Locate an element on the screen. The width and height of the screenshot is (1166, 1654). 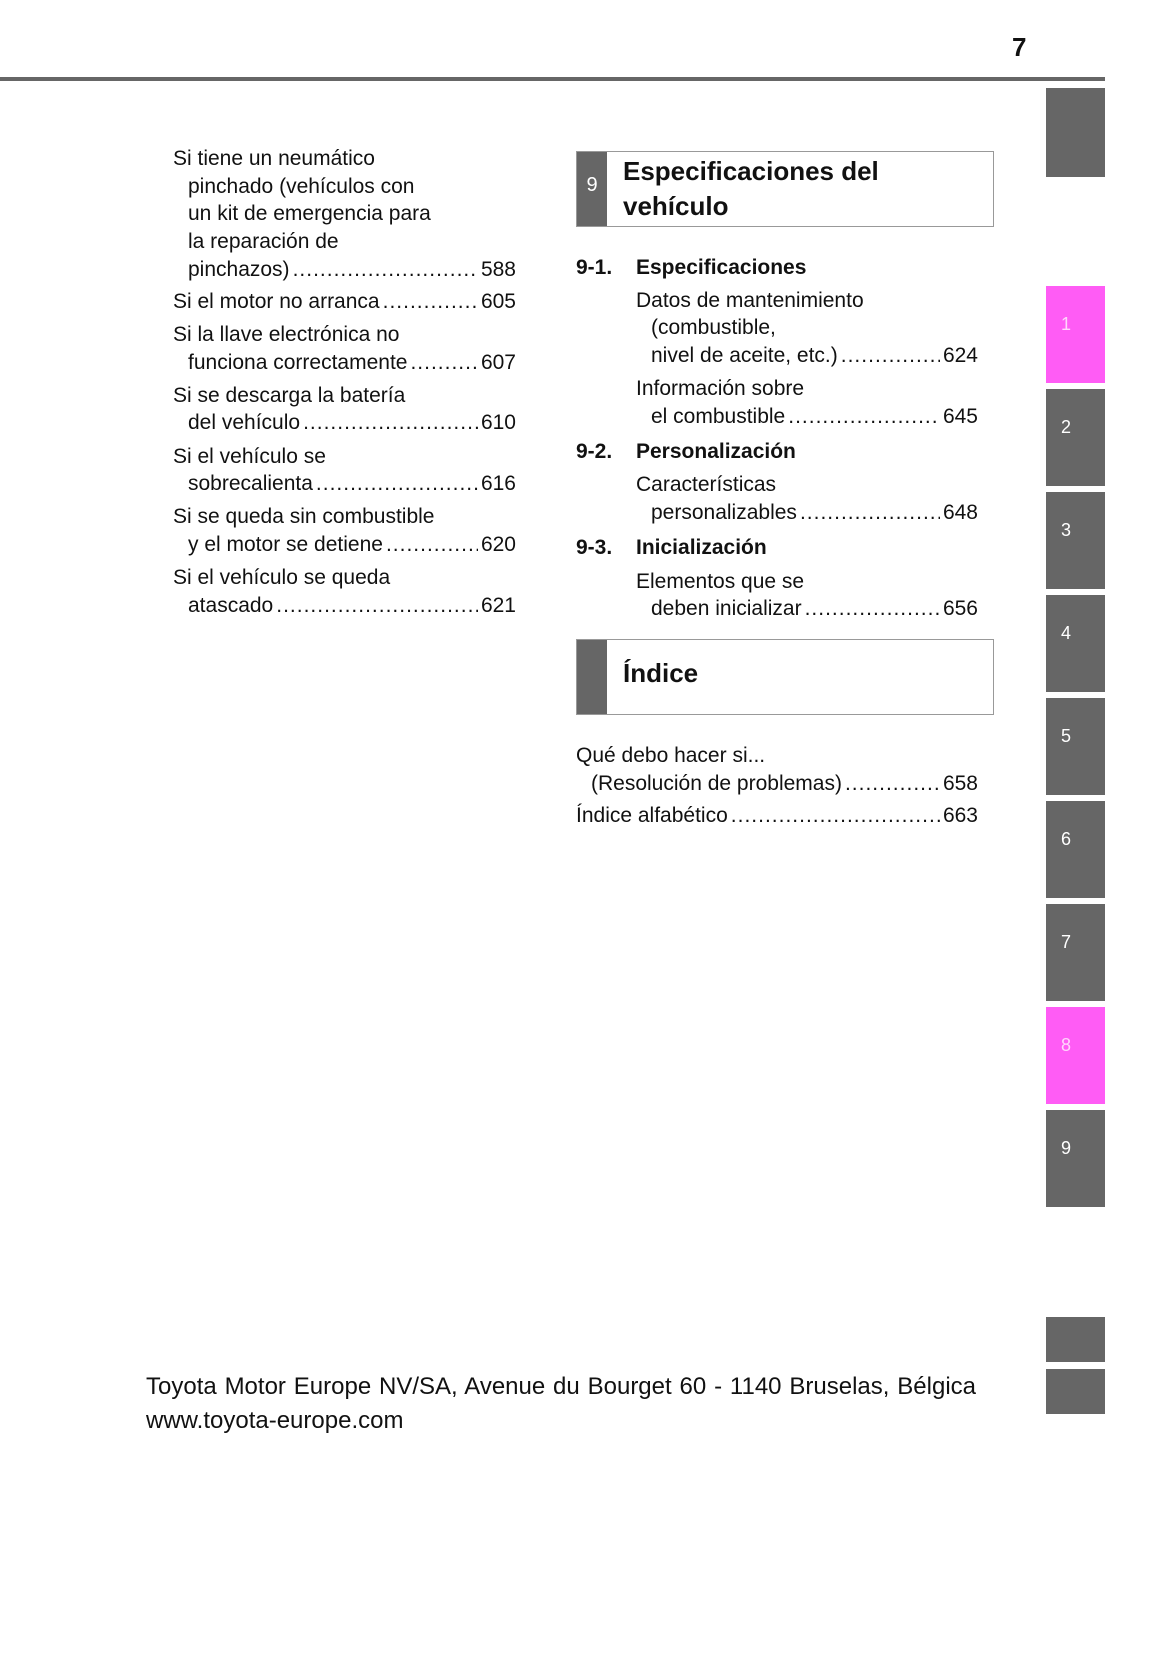
toc-line: Elementos que se is located at coordinates (720, 581).